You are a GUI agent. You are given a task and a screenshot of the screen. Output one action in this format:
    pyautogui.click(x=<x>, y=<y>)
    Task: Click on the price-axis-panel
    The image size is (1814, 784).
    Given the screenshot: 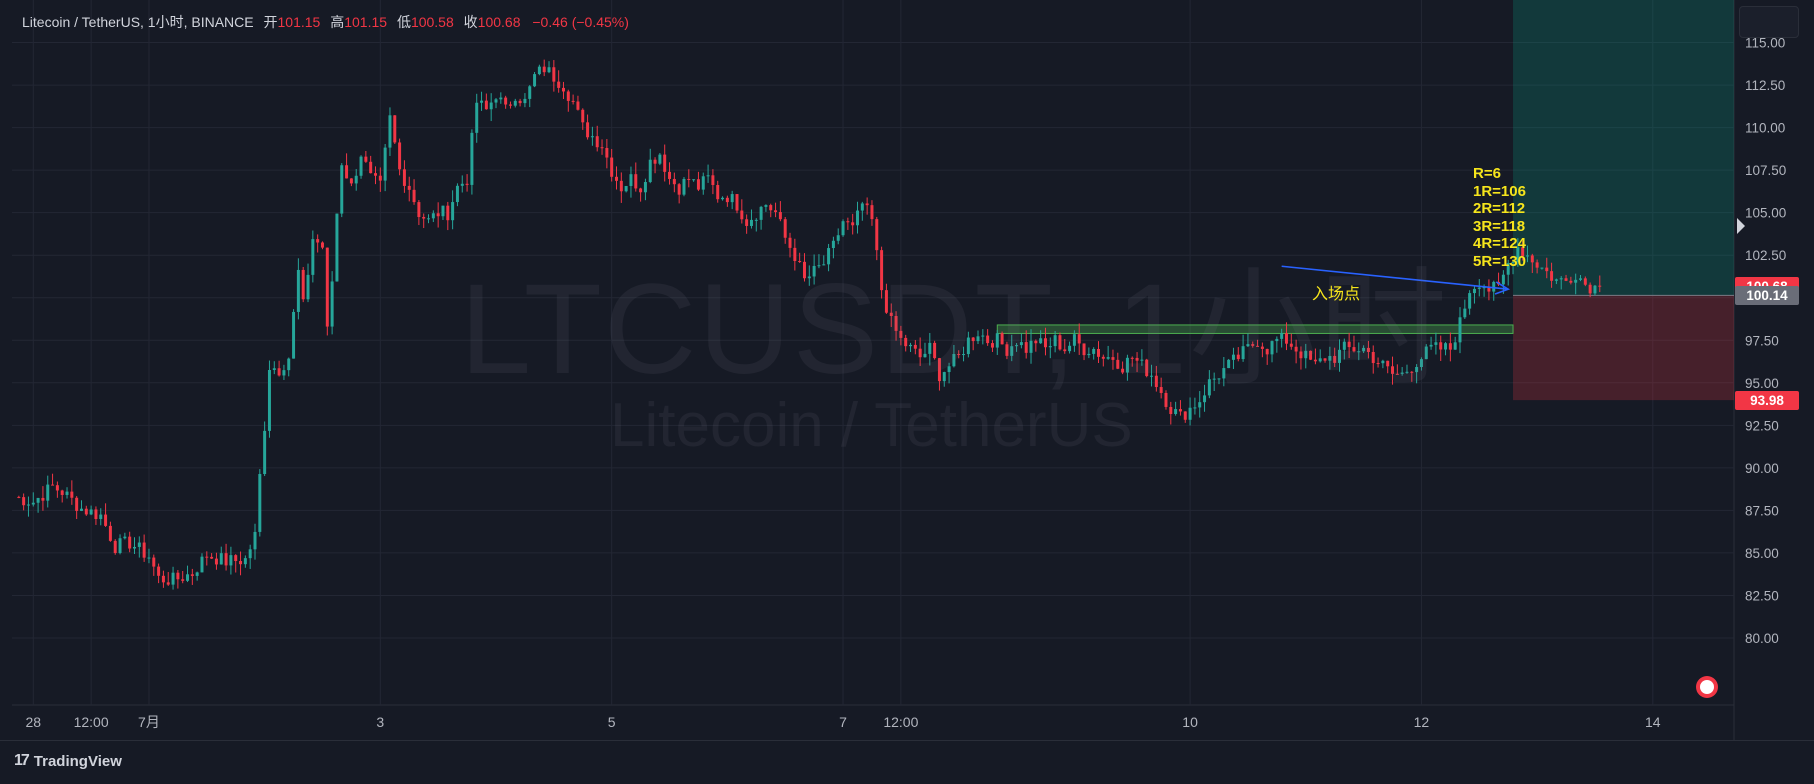 What is the action you would take?
    pyautogui.click(x=1774, y=370)
    